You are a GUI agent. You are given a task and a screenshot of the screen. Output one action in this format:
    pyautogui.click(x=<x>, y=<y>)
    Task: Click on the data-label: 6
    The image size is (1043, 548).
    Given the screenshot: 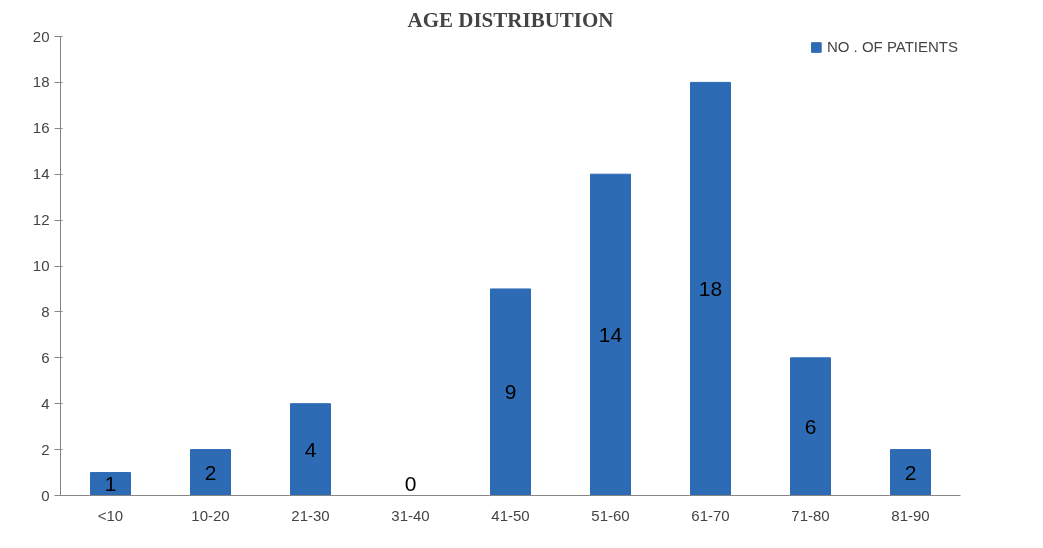 What is the action you would take?
    pyautogui.click(x=810, y=426)
    